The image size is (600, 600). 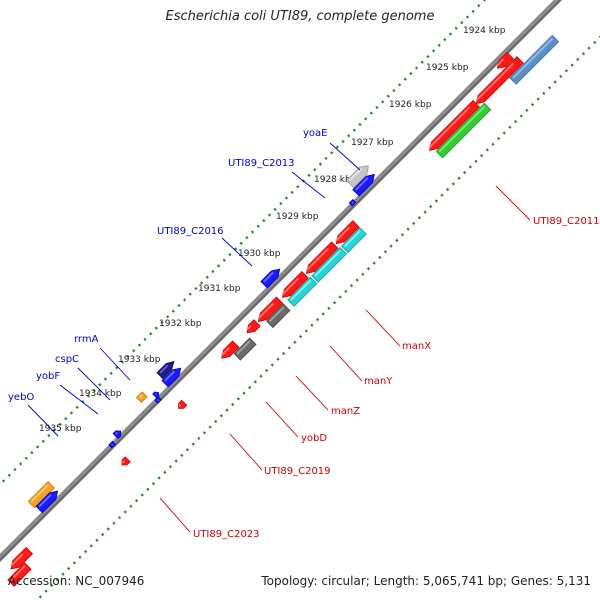 I want to click on gene-small-2013b-highlight, so click(x=352, y=202).